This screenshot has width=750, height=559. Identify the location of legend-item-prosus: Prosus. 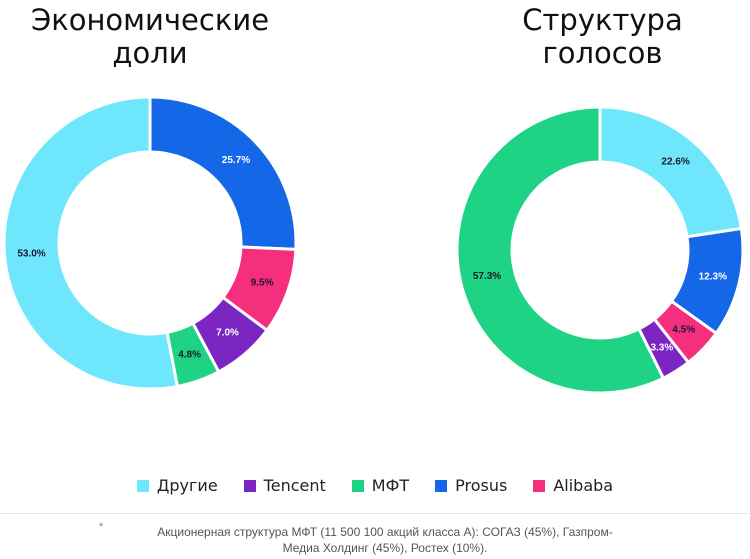
(471, 485).